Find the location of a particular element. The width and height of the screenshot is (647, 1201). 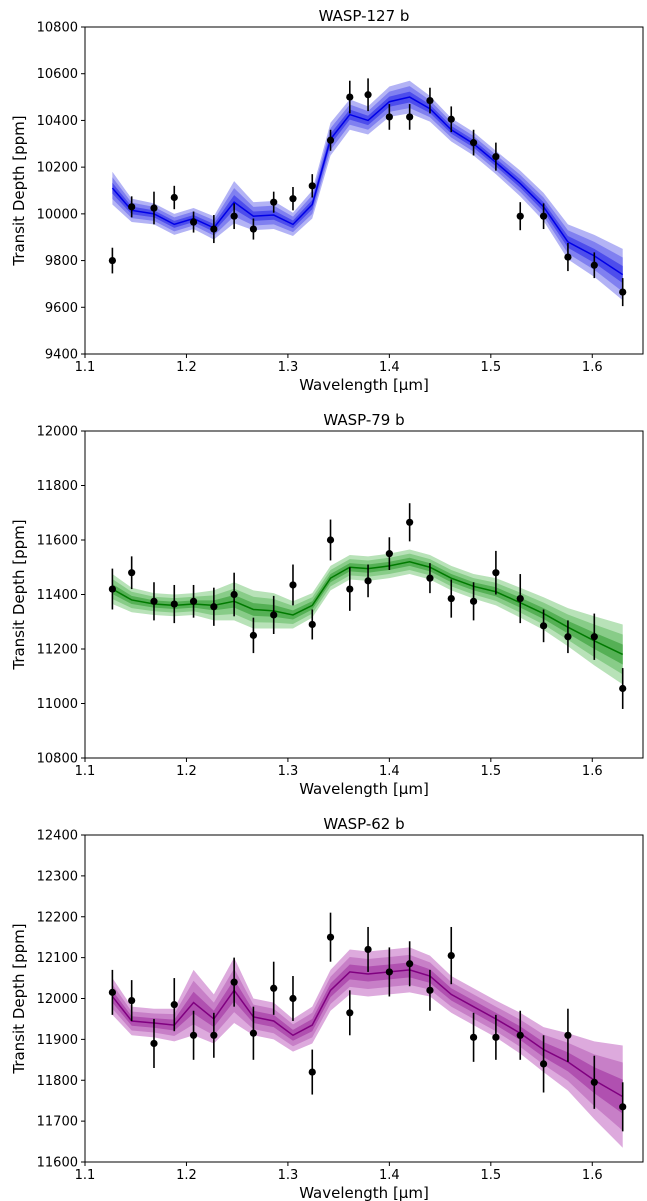

y-tick-label: 9600 is located at coordinates (61, 308).